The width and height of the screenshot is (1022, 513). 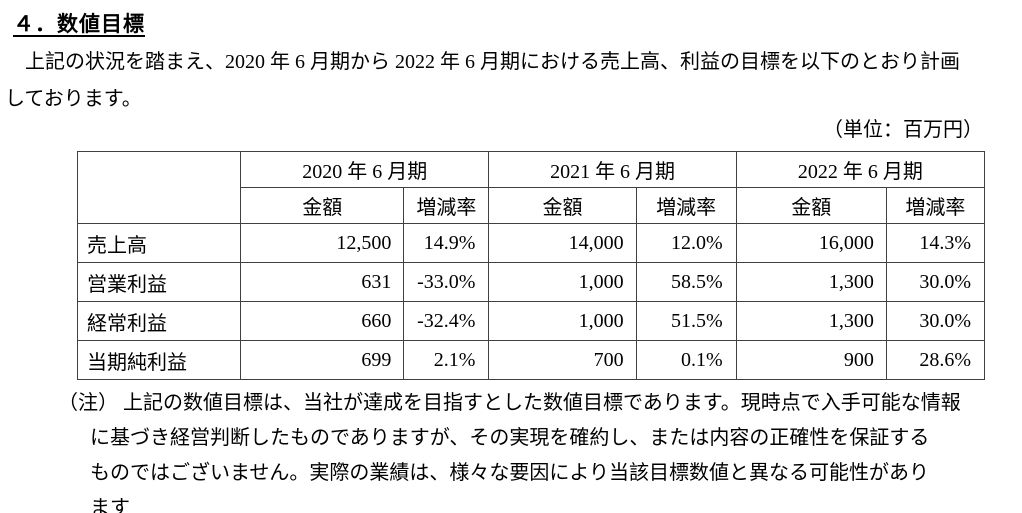 I want to click on rate-cell: -32.4%, so click(x=446, y=321).